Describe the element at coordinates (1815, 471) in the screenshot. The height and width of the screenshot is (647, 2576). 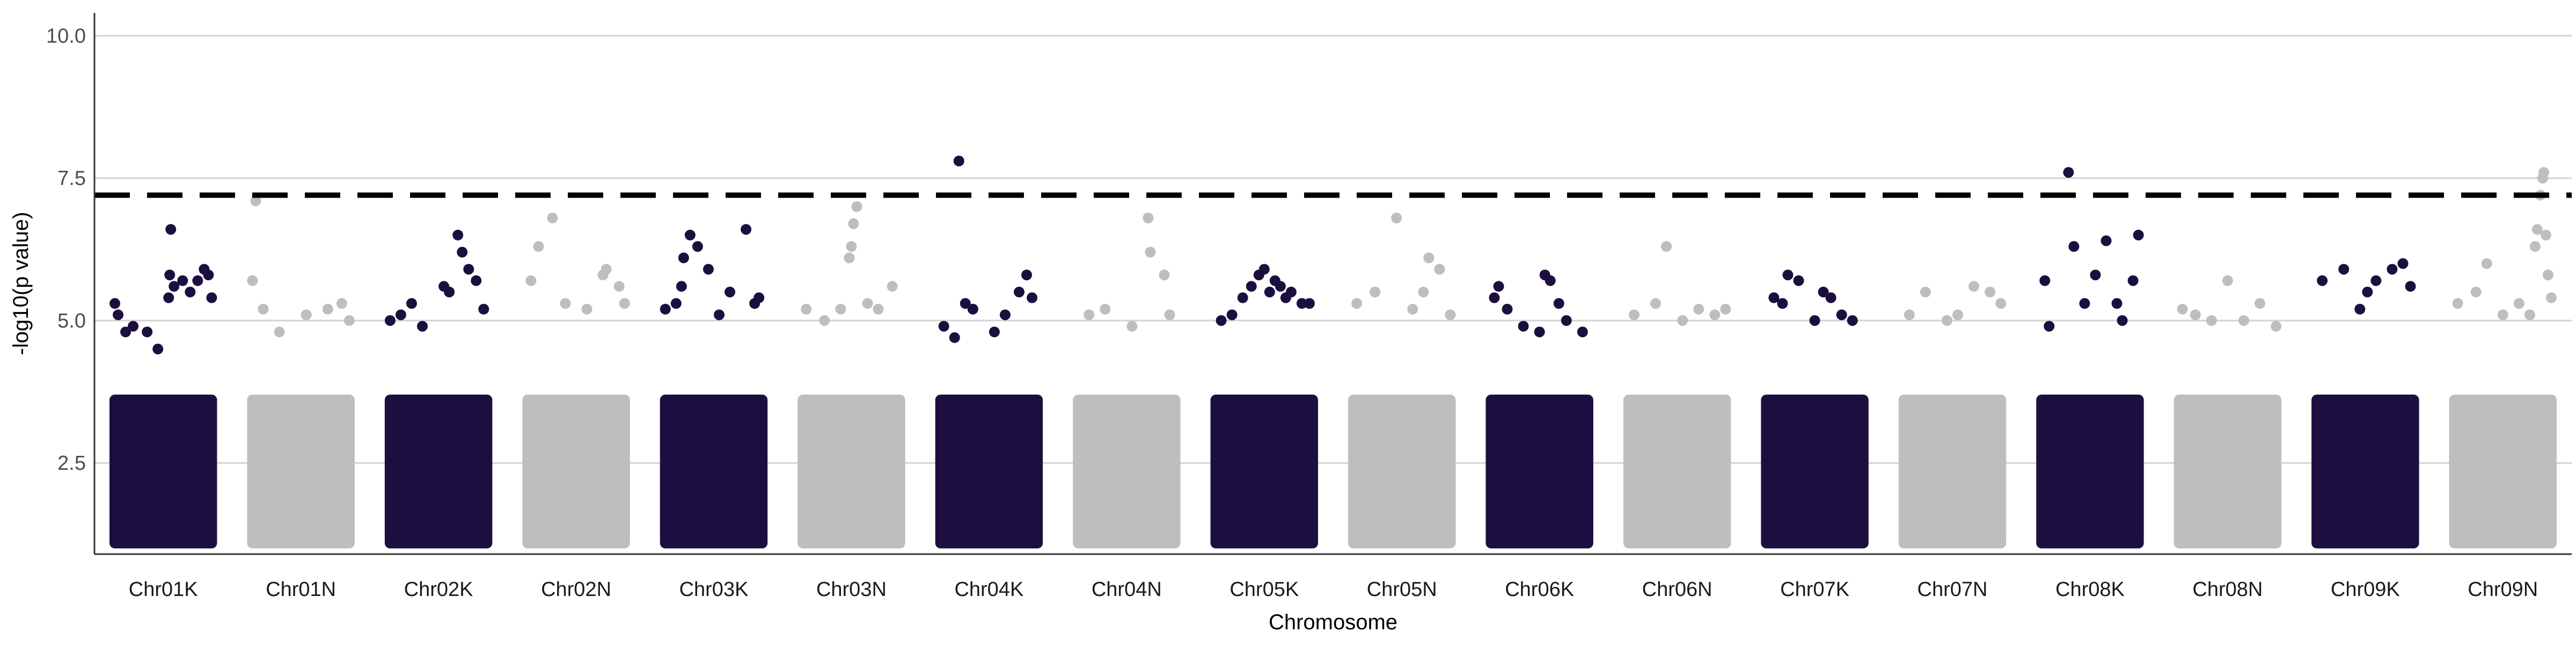
I see `point-cloud-Chr07K` at that location.